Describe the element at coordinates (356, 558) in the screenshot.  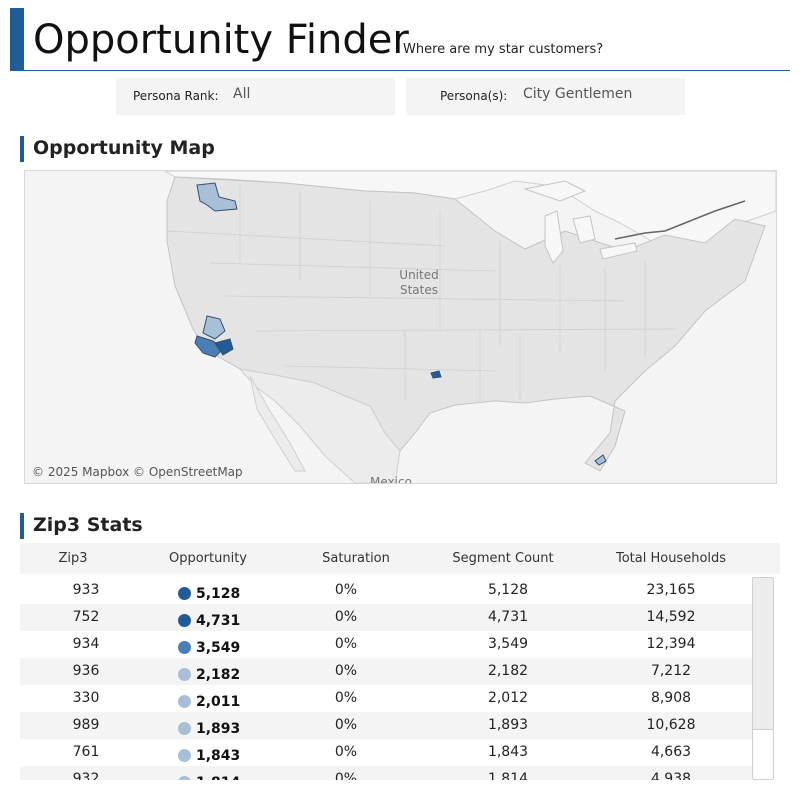
I see `col-header-saturation: Saturation` at that location.